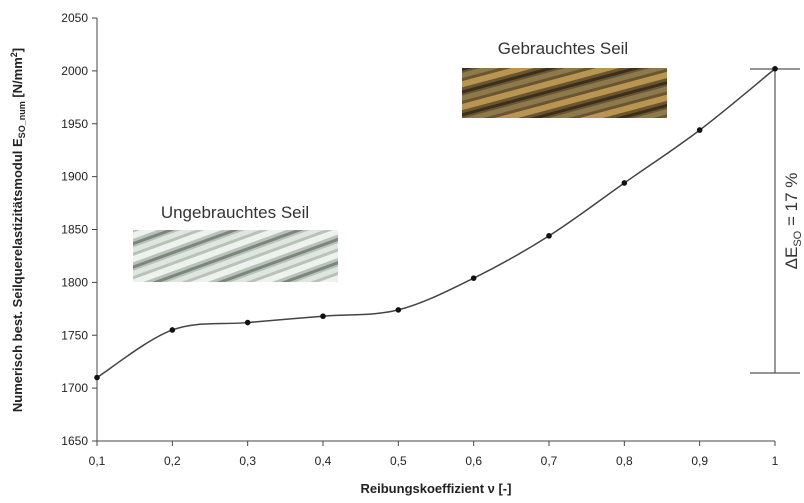  What do you see at coordinates (74, 335) in the screenshot?
I see `y-tick-label: 1750` at bounding box center [74, 335].